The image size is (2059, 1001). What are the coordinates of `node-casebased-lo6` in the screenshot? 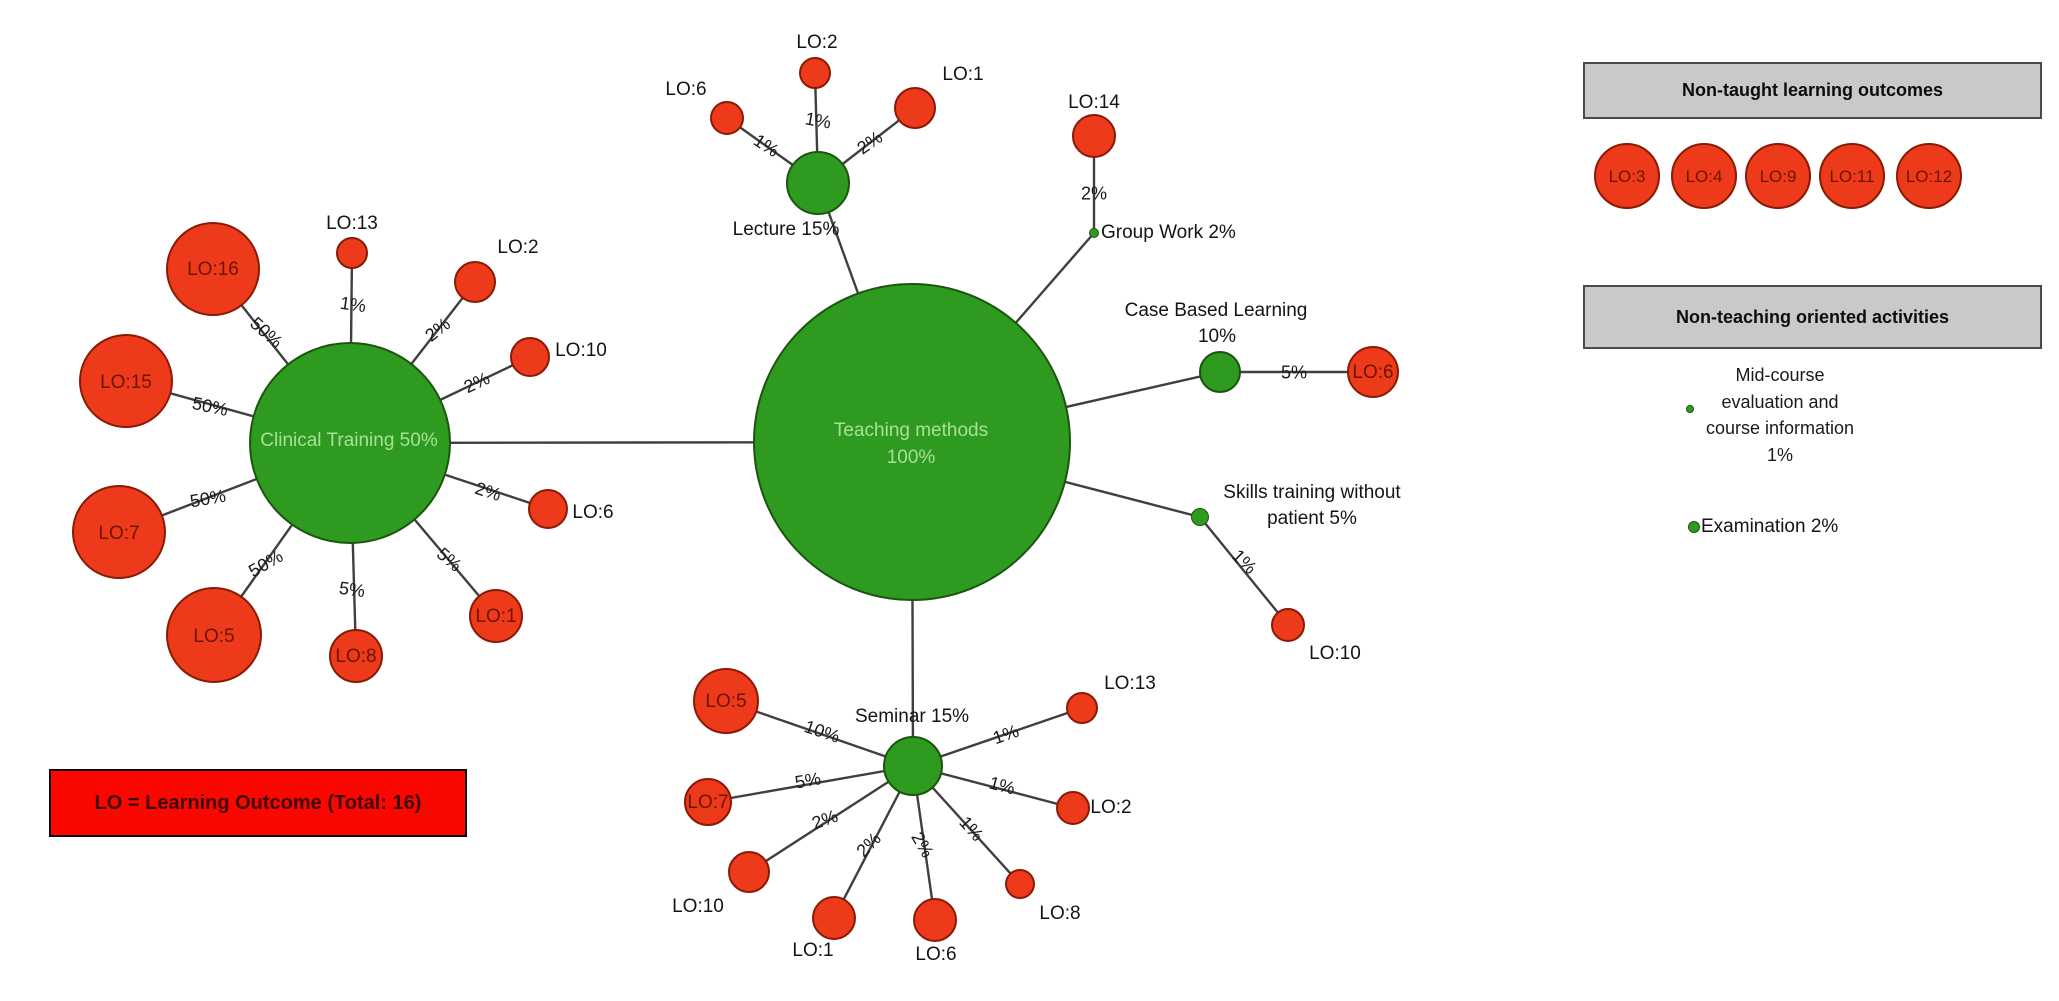 It's located at (1373, 372).